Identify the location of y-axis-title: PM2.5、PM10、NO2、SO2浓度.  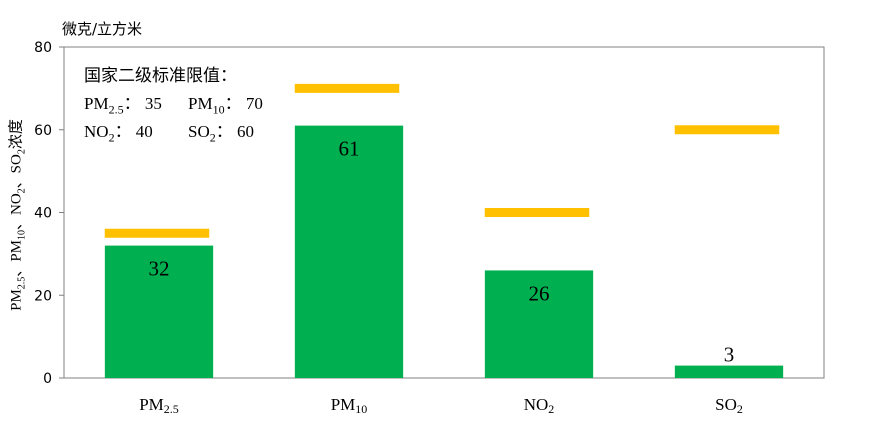
(18, 215).